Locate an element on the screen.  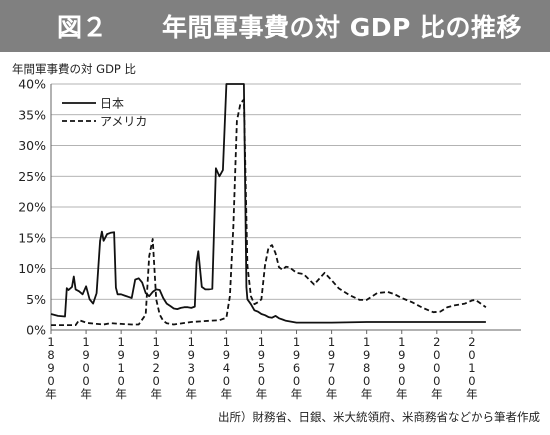
y-tick-label: 0% is located at coordinates (36, 330).